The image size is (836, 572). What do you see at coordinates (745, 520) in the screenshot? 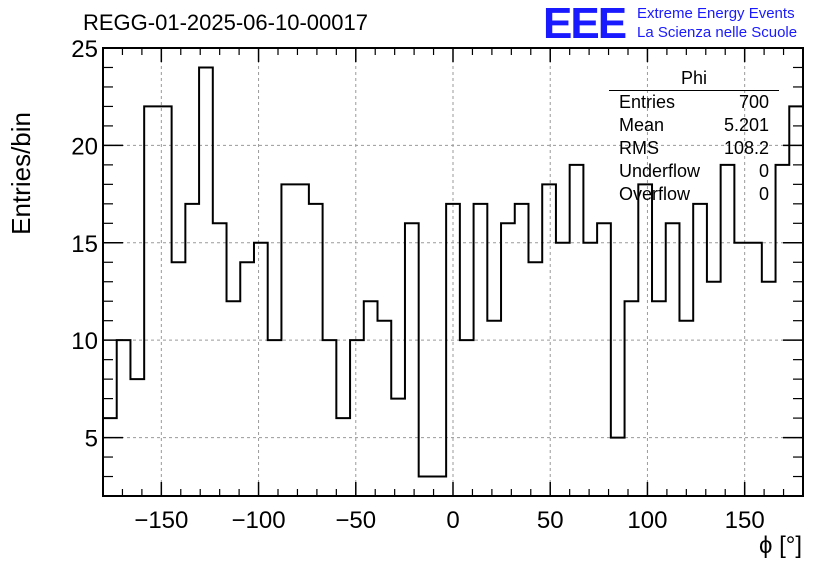
I see `x-tick-label: 150` at bounding box center [745, 520].